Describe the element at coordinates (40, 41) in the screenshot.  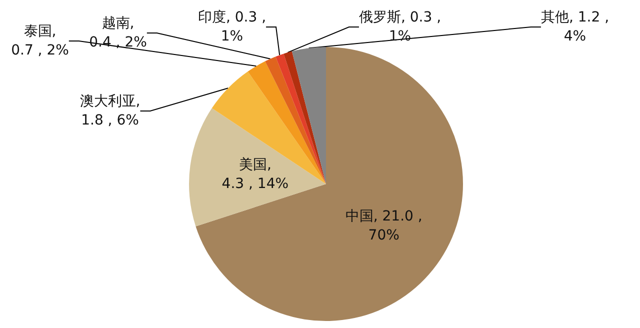
I see `slice-label: 泰国, 0.7 , 2%` at that location.